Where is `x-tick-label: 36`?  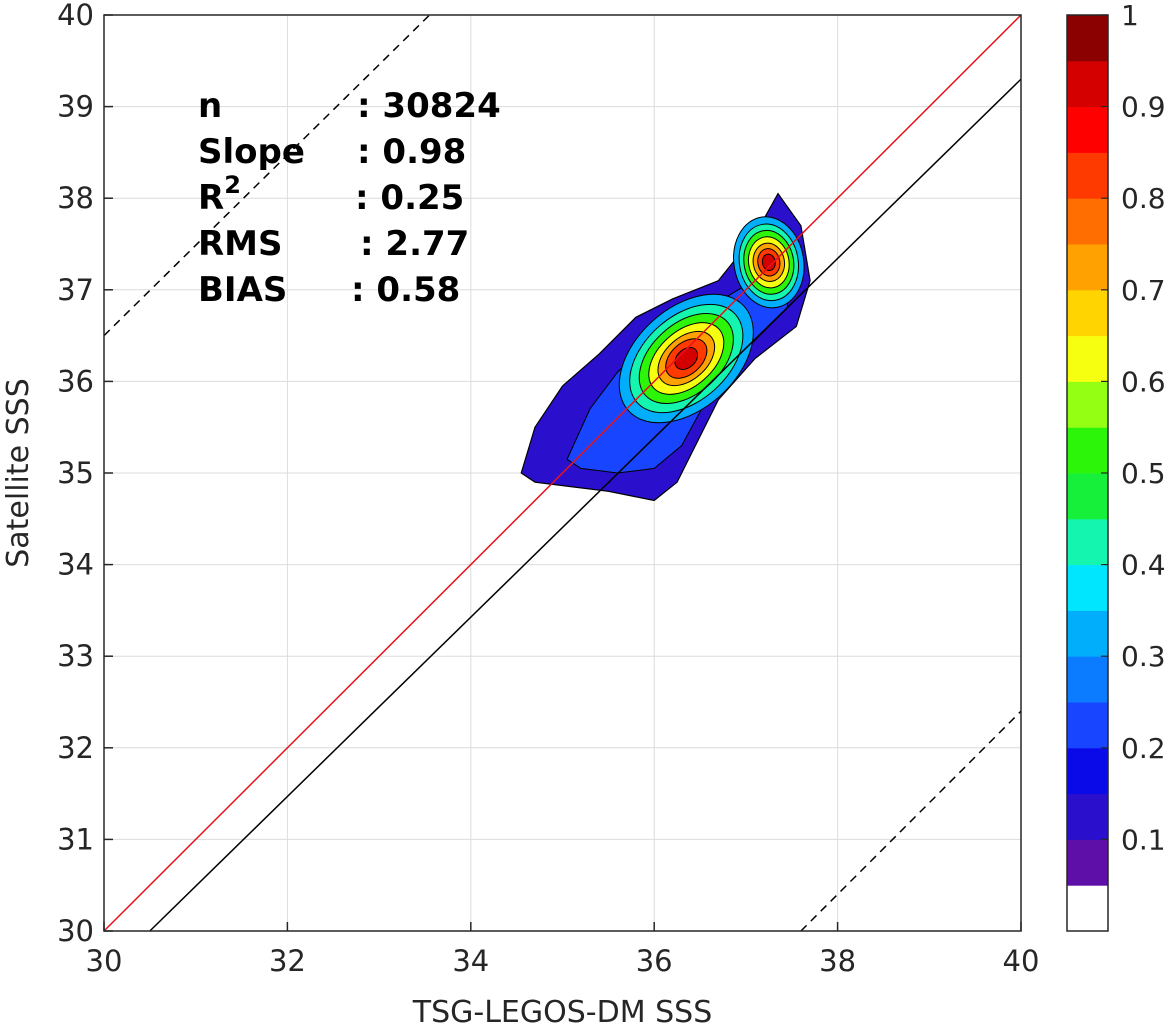
x-tick-label: 36 is located at coordinates (654, 961).